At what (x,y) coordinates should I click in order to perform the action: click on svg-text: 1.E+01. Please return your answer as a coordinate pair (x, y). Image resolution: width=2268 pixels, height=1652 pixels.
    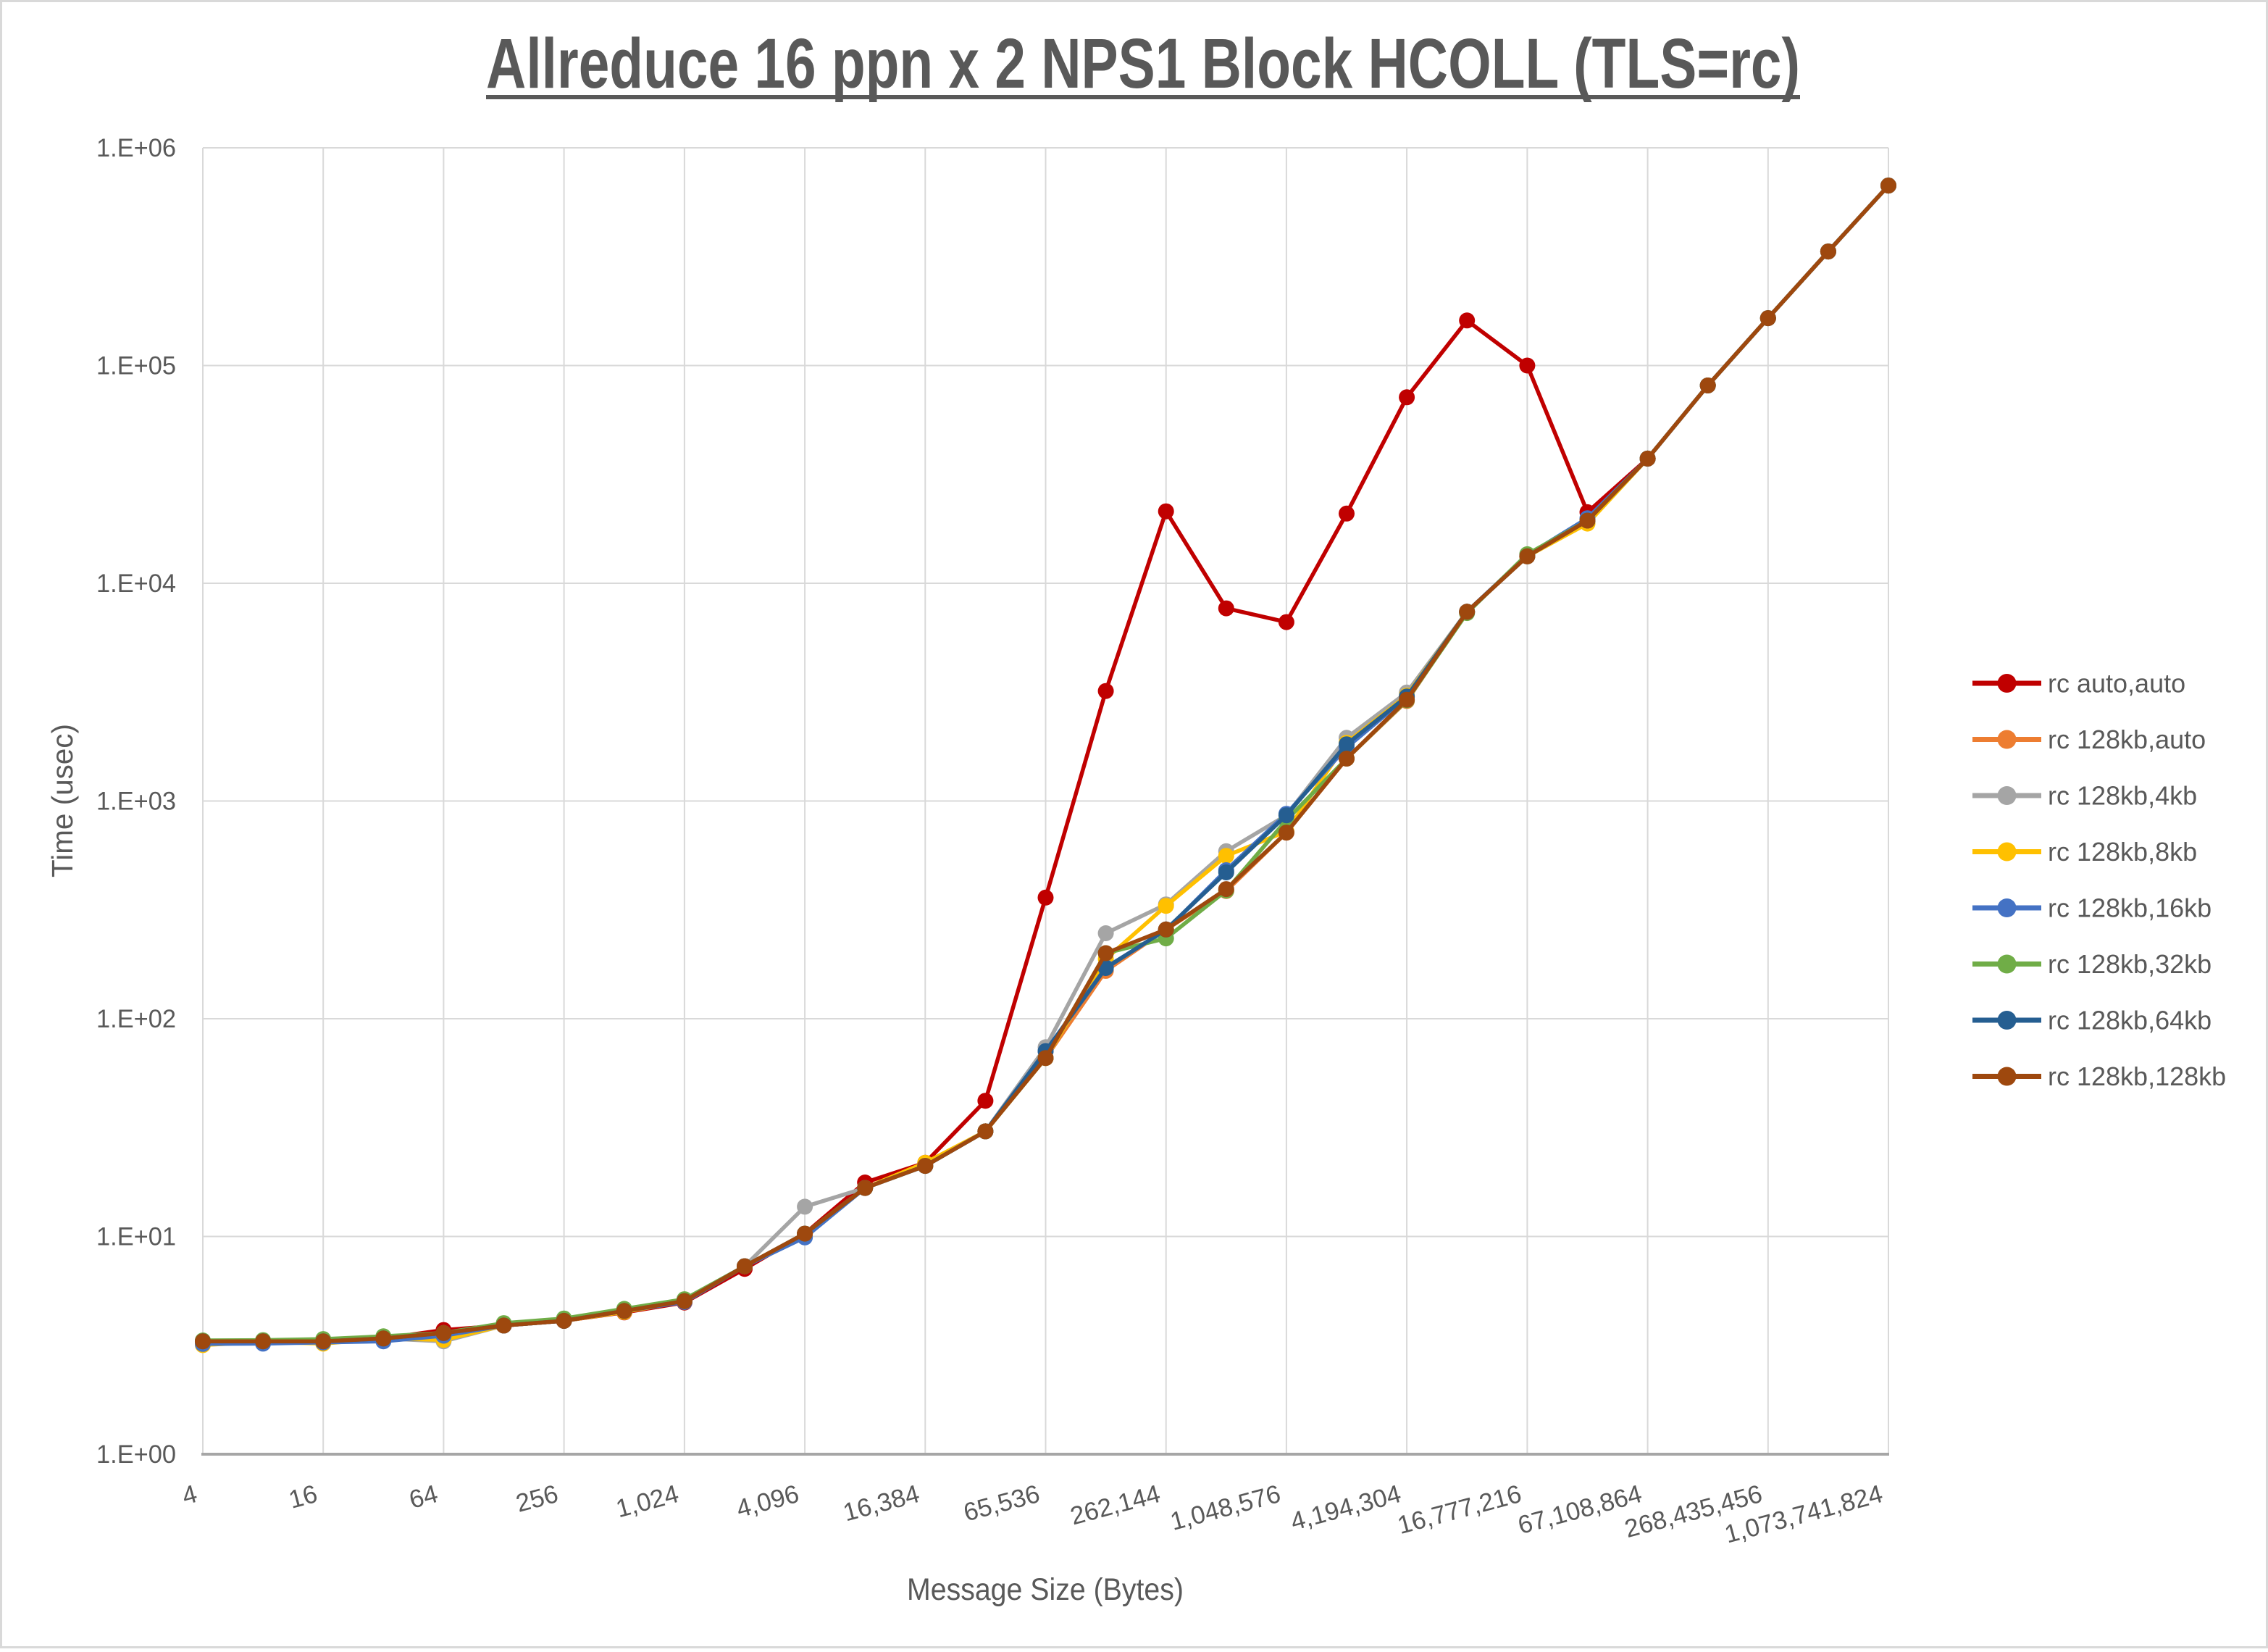
    Looking at the image, I should click on (136, 1237).